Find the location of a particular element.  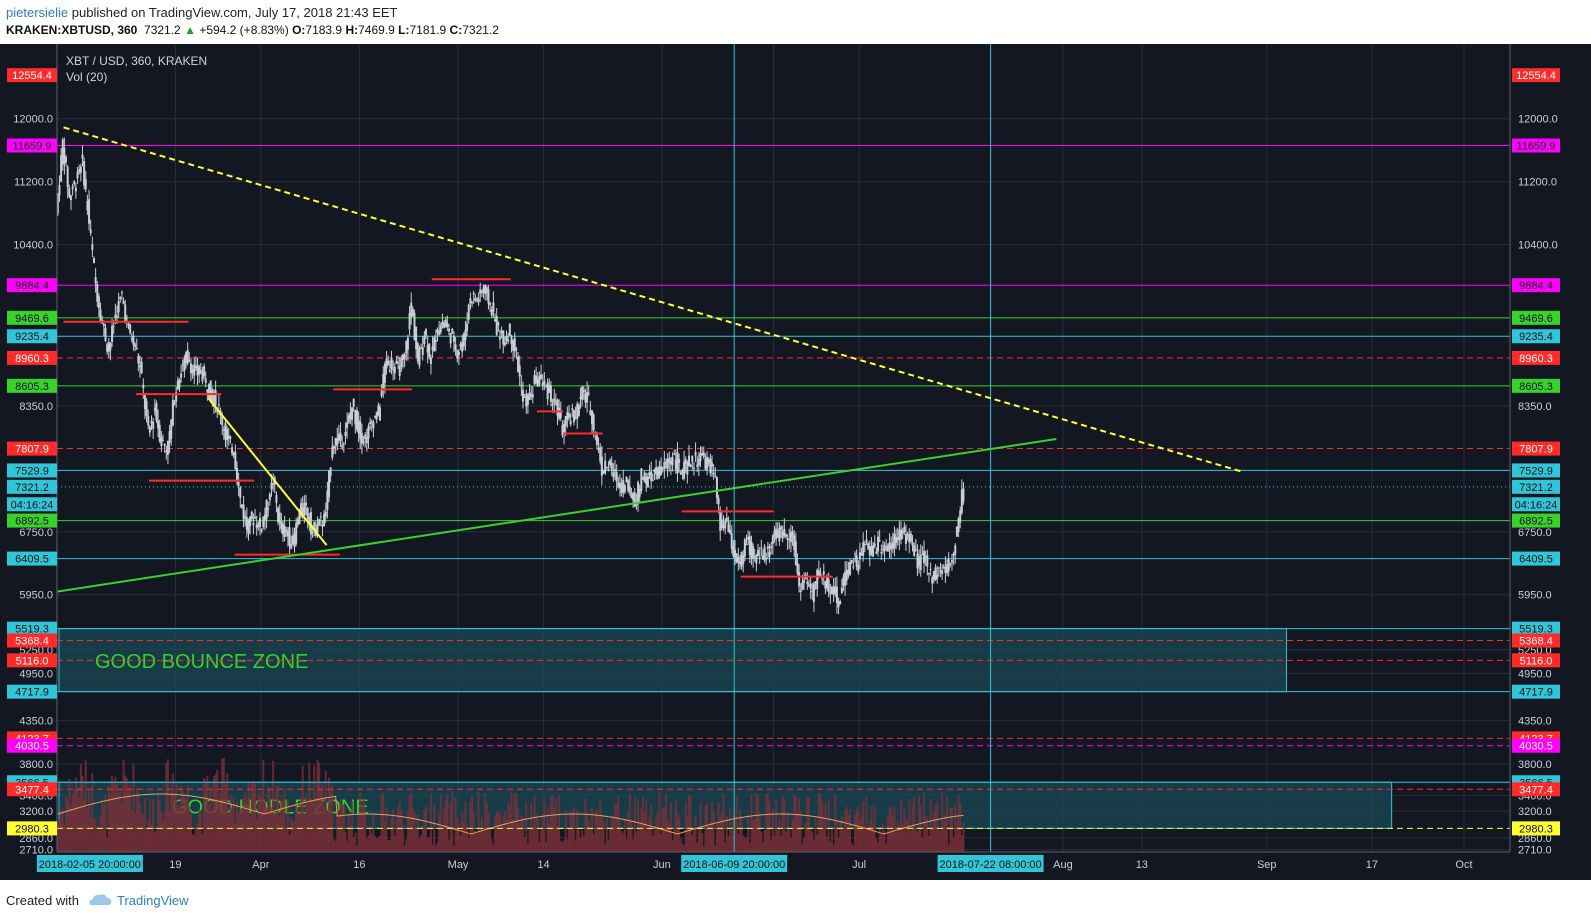

tradingview-link: TradingView is located at coordinates (153, 900).